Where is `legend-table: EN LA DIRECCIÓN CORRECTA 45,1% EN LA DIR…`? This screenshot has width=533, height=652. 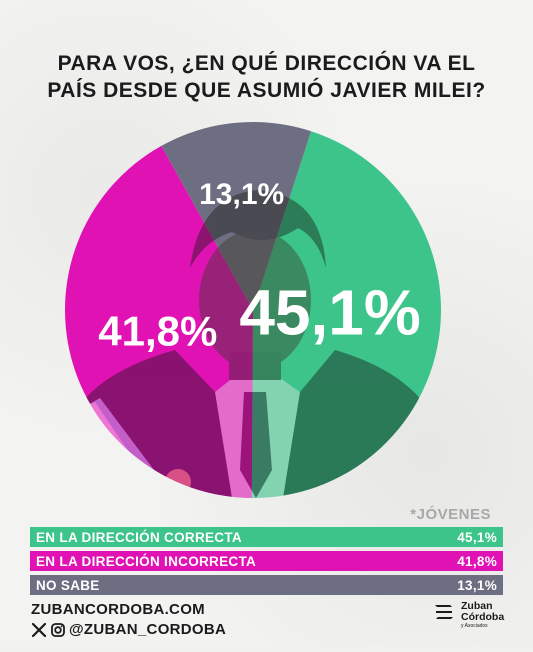 legend-table: EN LA DIRECCIÓN CORRECTA 45,1% EN LA DIR… is located at coordinates (266, 563).